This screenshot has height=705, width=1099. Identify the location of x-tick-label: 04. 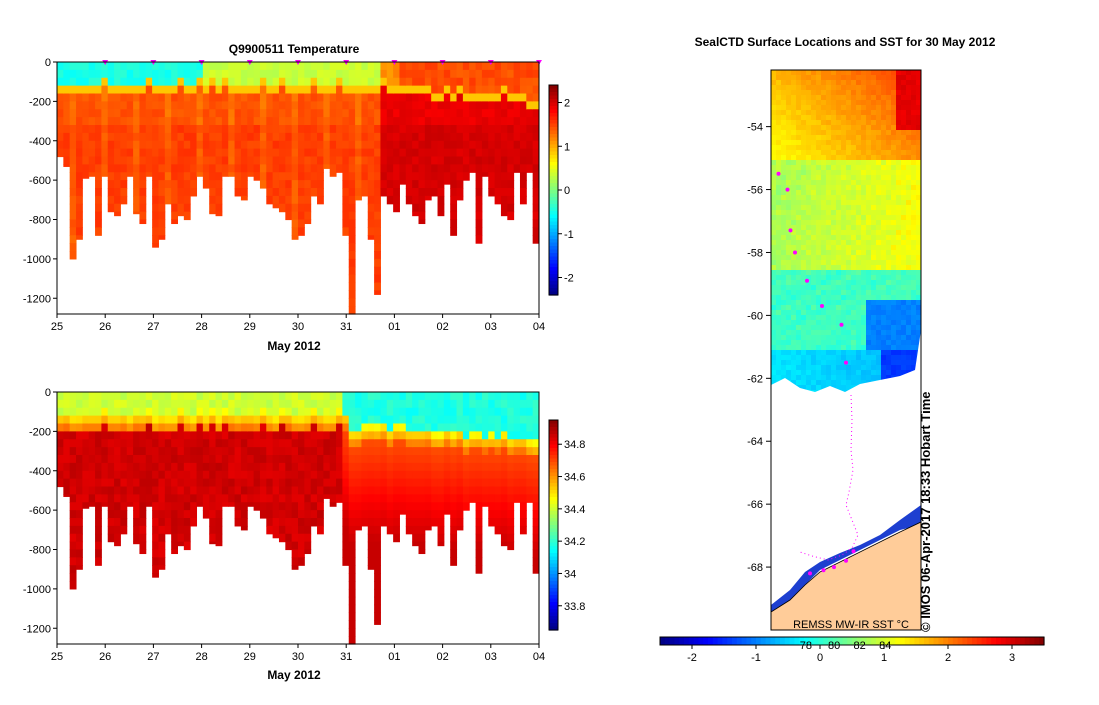
(539, 657).